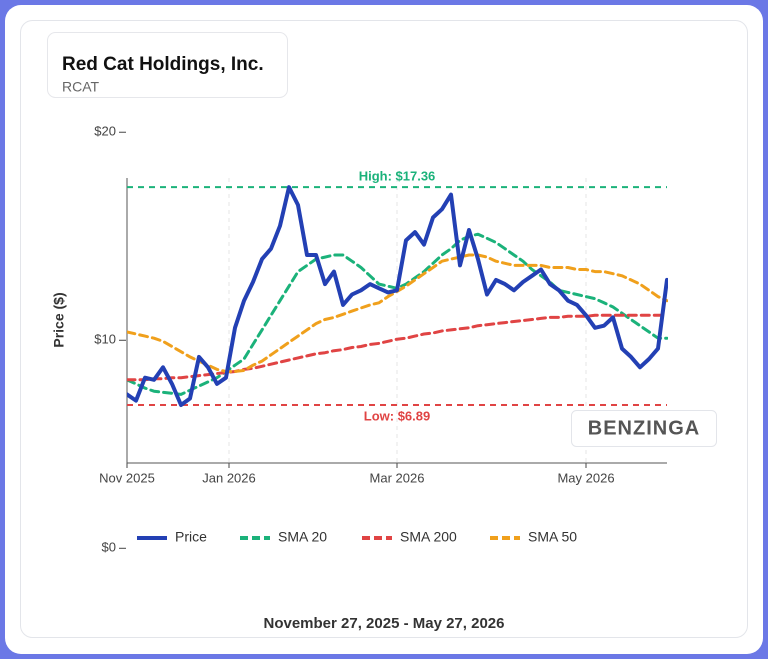 This screenshot has width=768, height=659. Describe the element at coordinates (384, 623) in the screenshot. I see `date-range: November 27, 2025 - May 27, 2026` at that location.